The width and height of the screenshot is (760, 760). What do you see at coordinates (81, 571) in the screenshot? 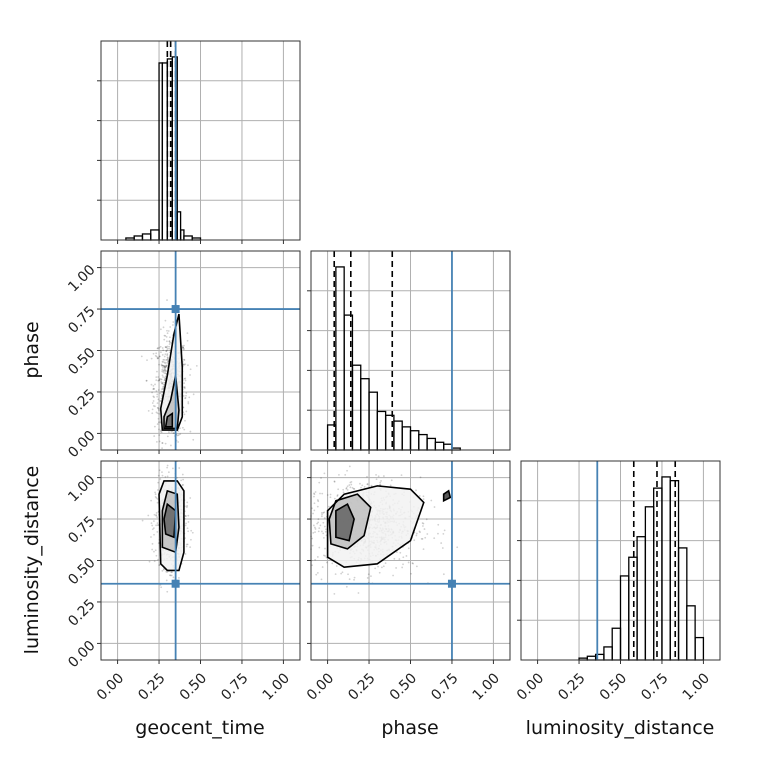
I see `y-tick-label-luminosity_distance-2: 0.50` at bounding box center [81, 571].